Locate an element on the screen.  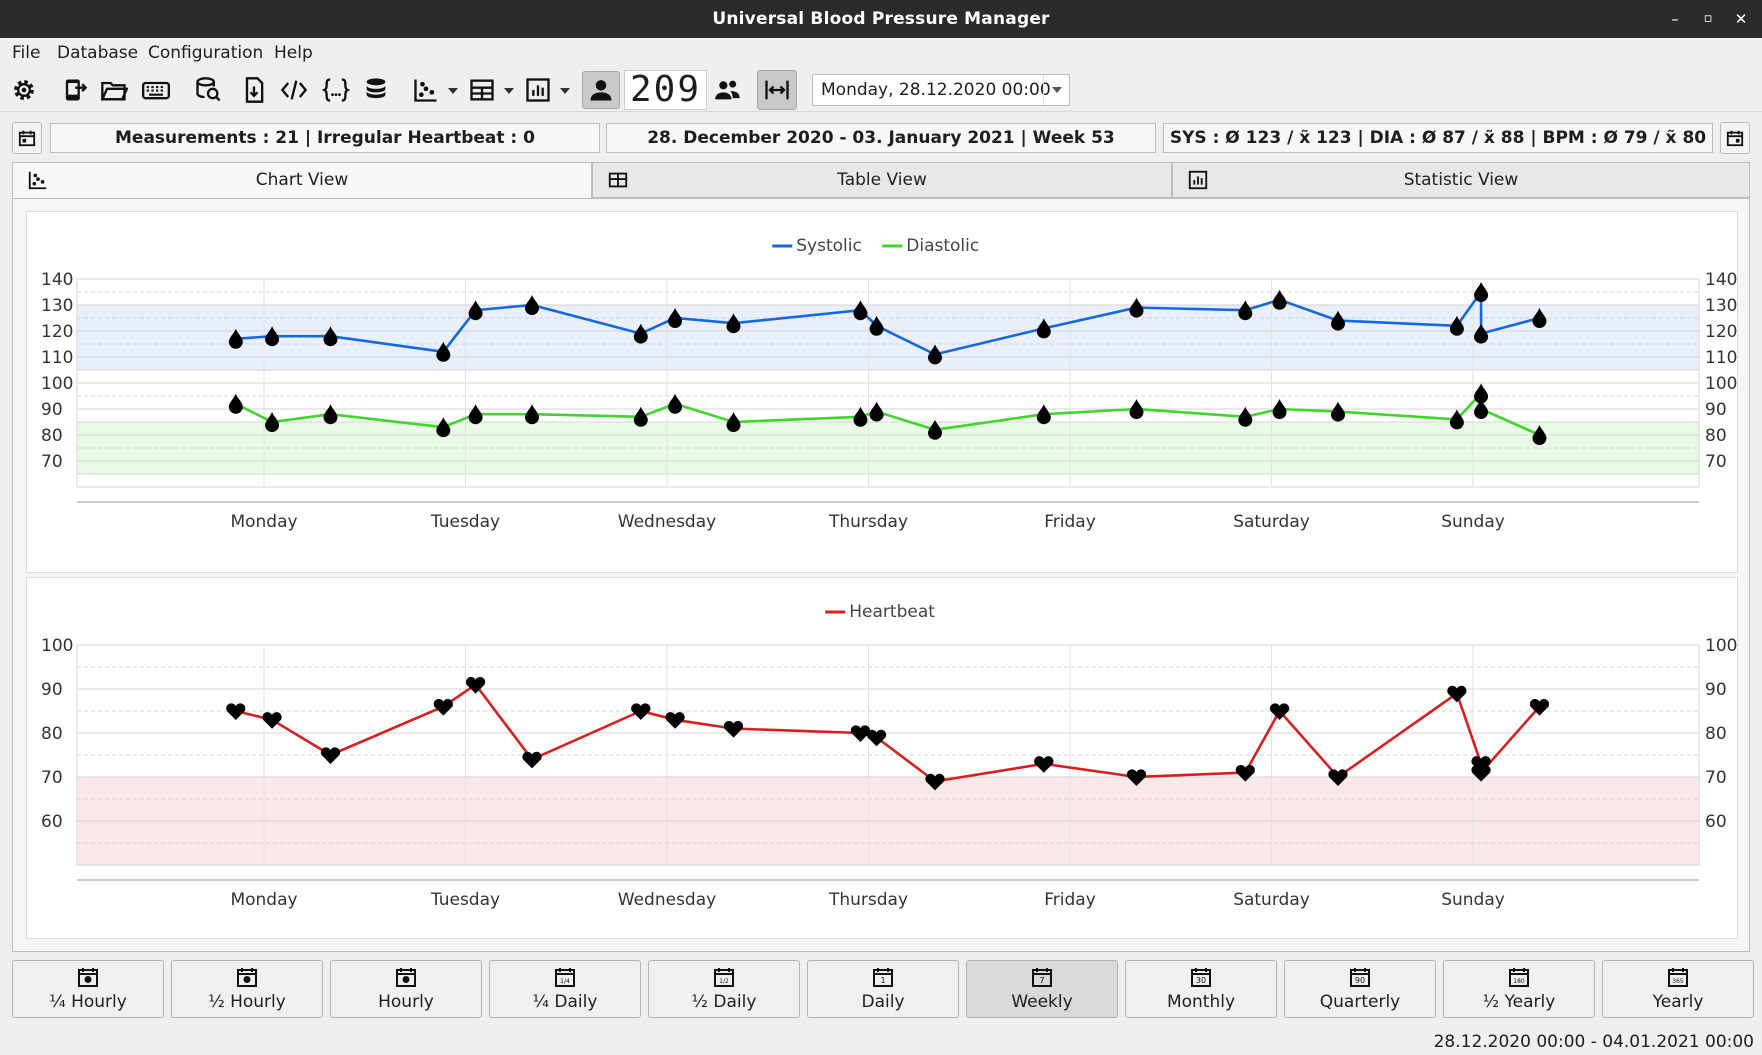
period-button-6: 7 Weekly is located at coordinates (1042, 989).